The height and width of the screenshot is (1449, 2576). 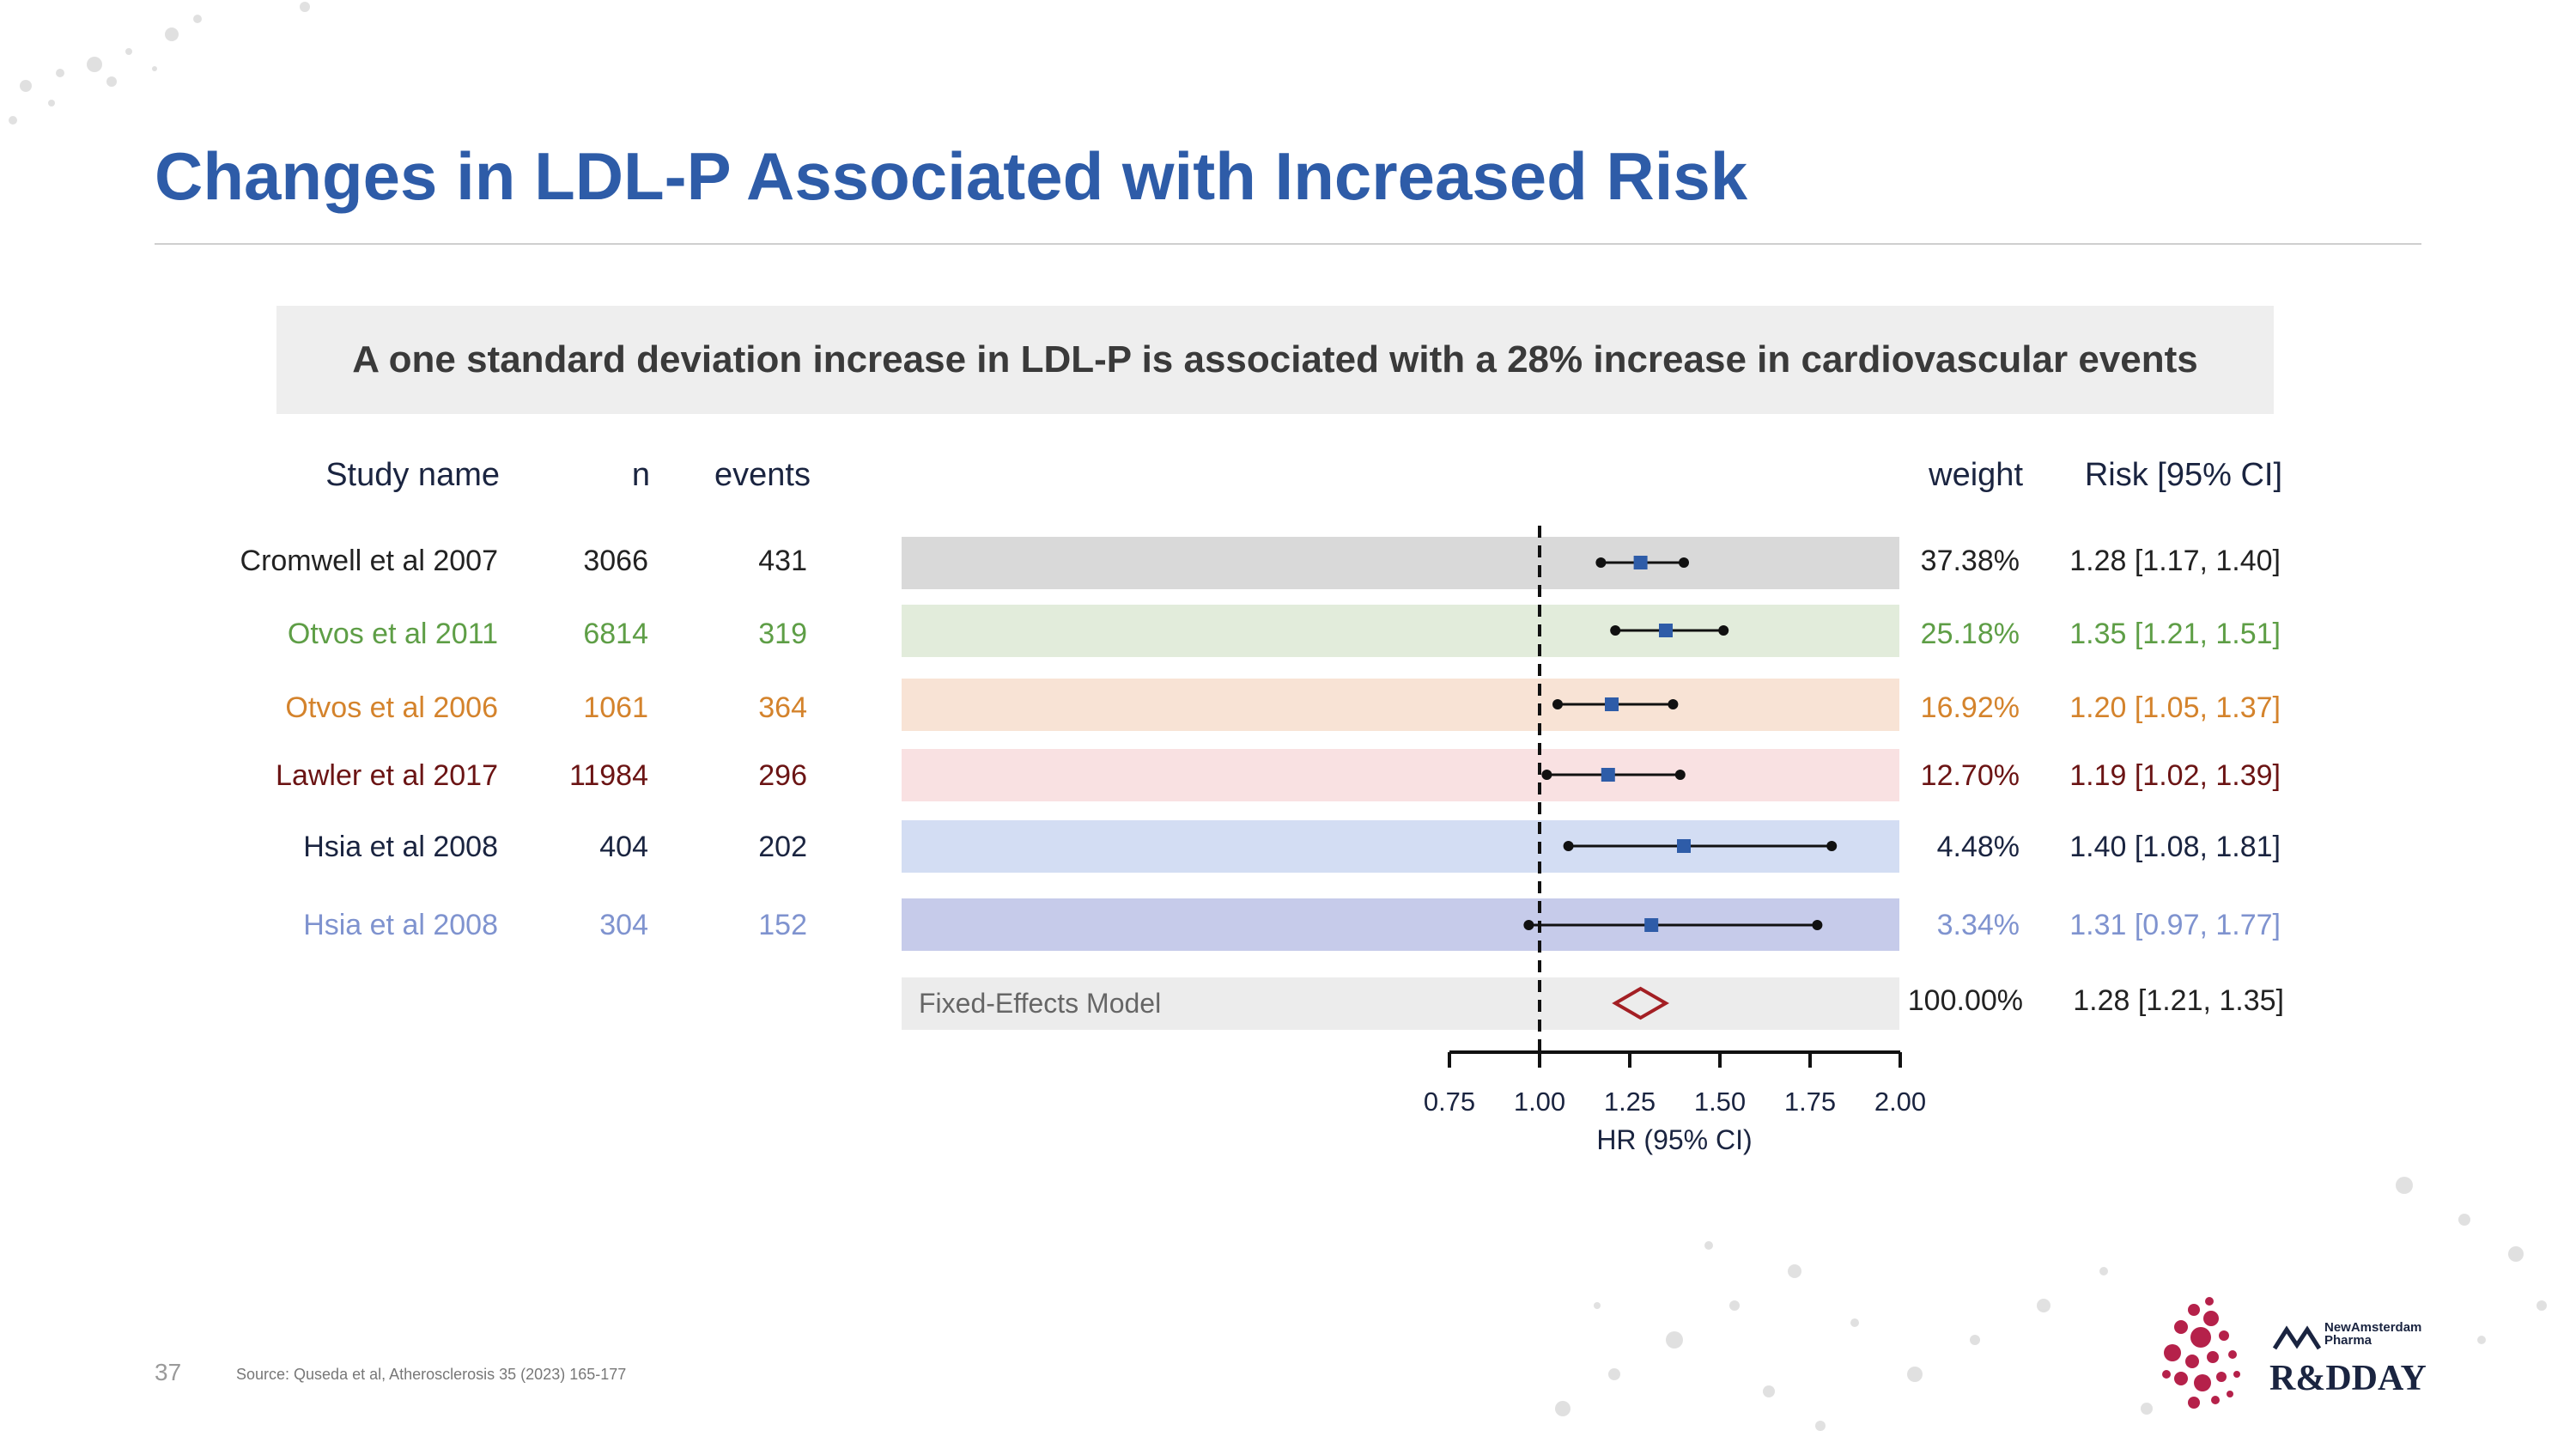 What do you see at coordinates (782, 561) in the screenshot?
I see `study-events: 431` at bounding box center [782, 561].